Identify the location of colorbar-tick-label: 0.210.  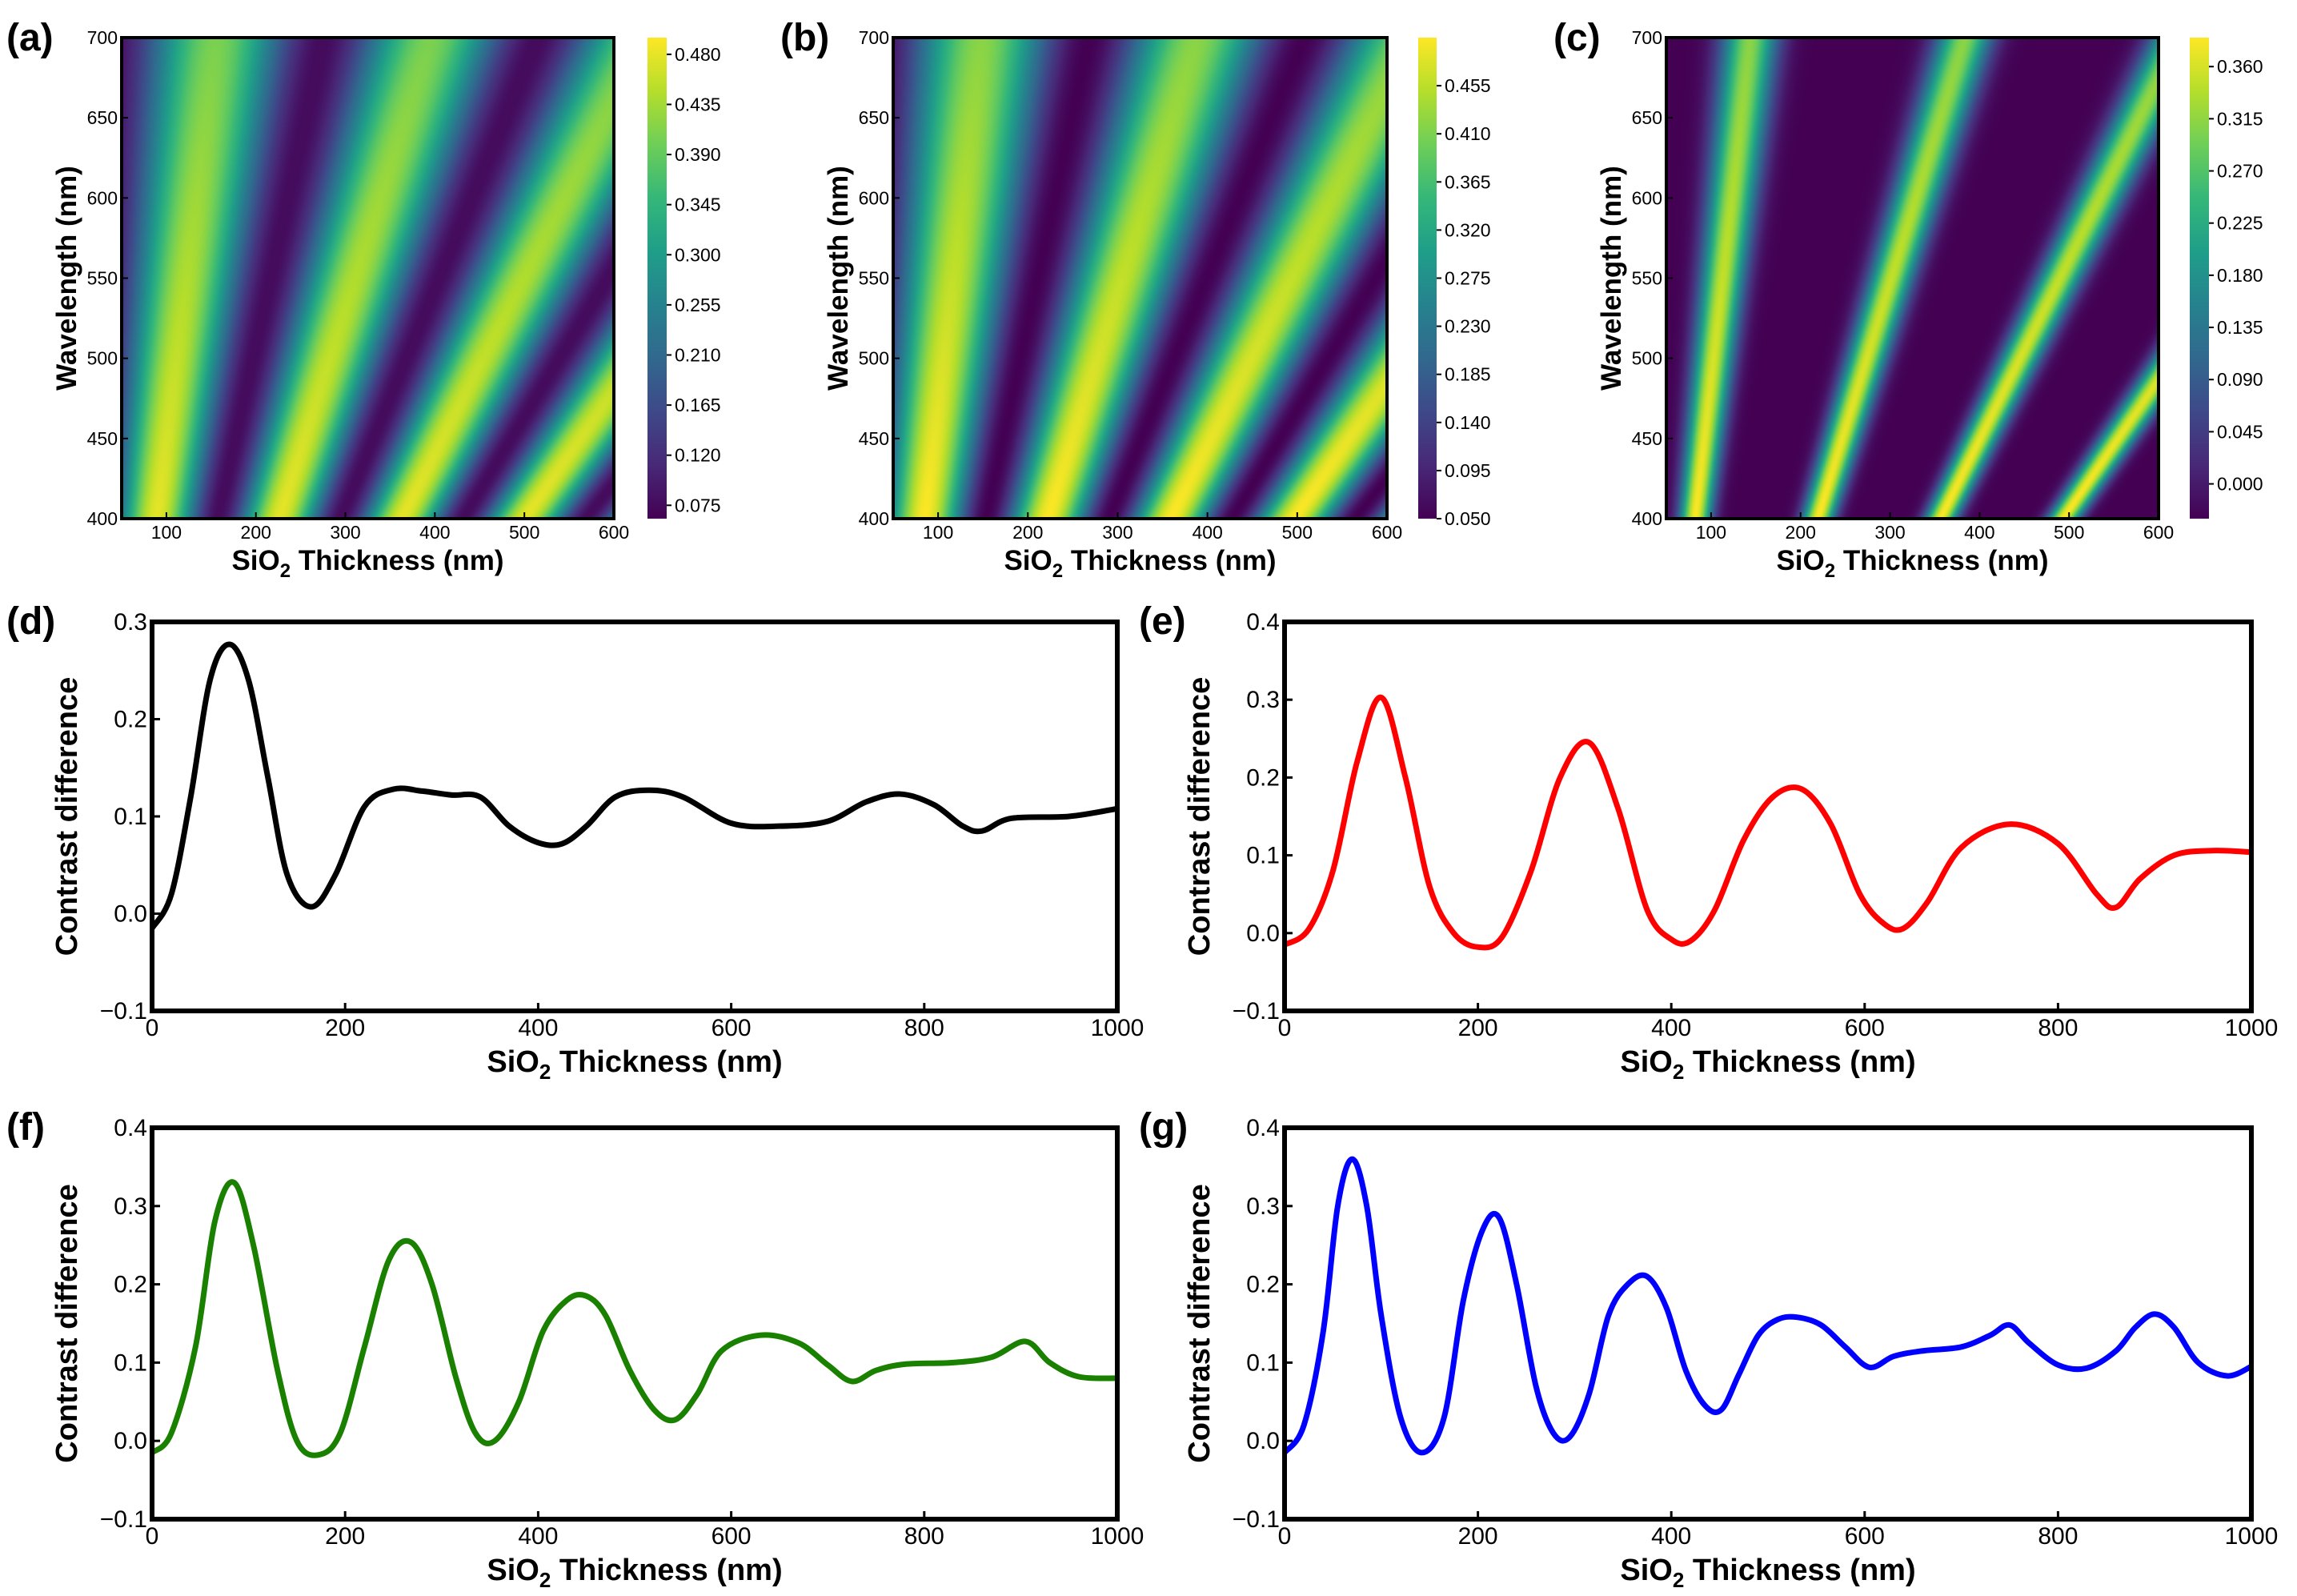
(698, 354).